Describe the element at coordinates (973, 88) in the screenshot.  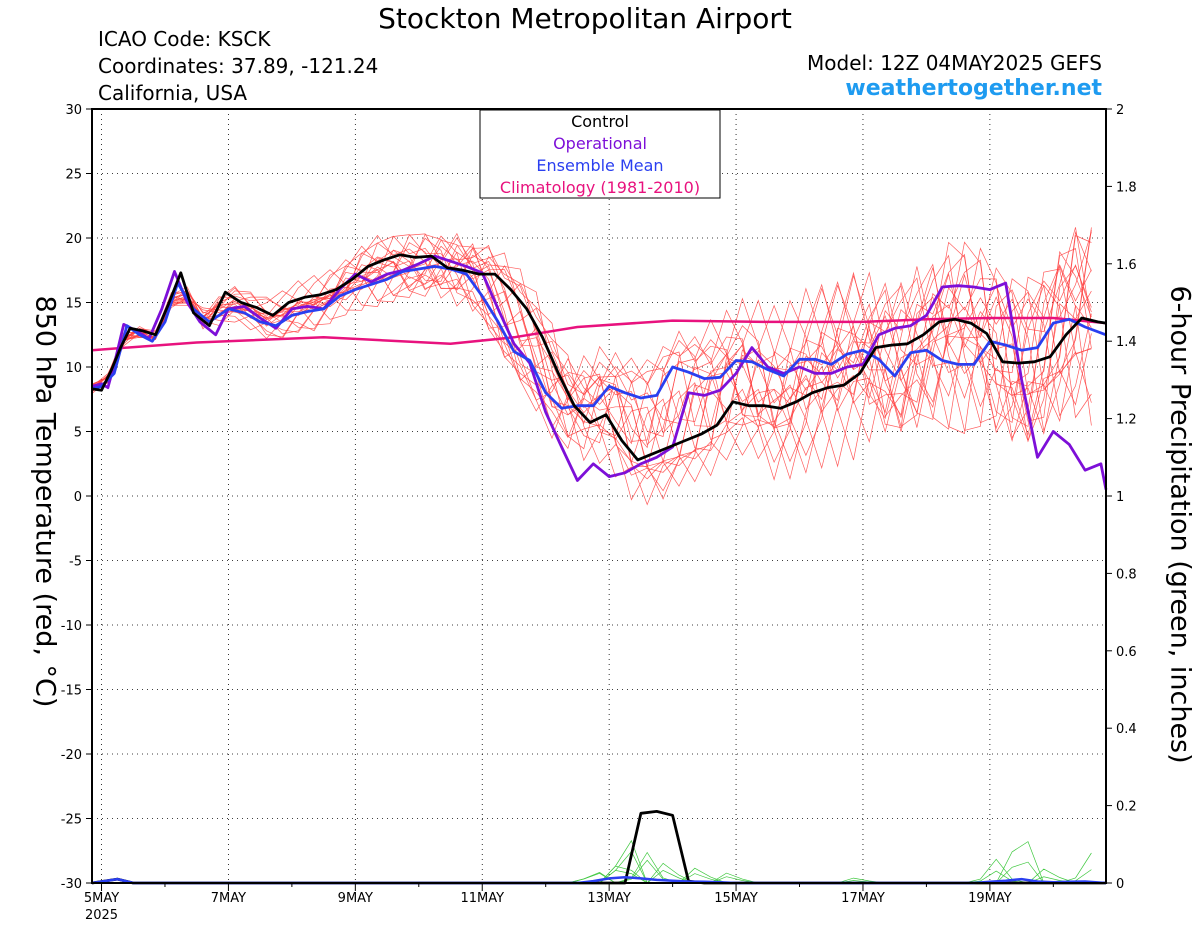
I see `site-link: weathertogether.net` at that location.